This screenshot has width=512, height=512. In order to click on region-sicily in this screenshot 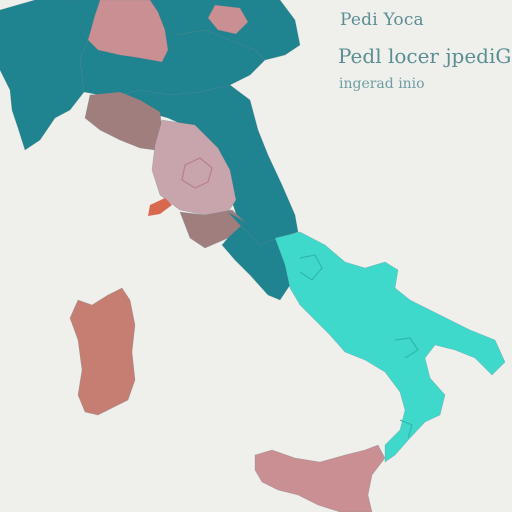, I will do `click(320, 478)`.